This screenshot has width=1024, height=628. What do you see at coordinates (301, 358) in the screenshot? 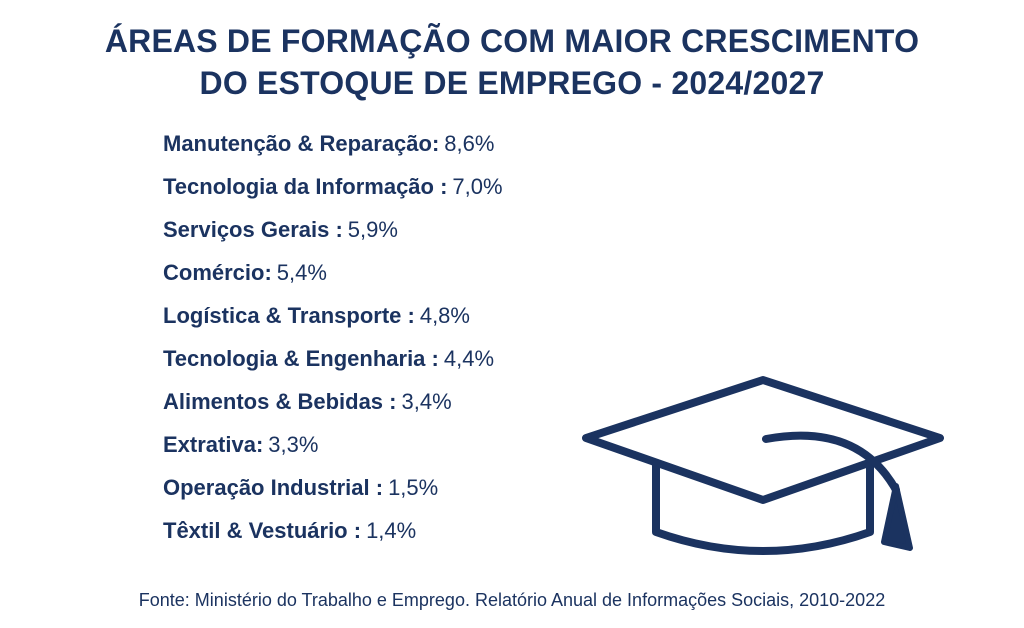
I see `area-label: Tecnologia & Engenharia :` at bounding box center [301, 358].